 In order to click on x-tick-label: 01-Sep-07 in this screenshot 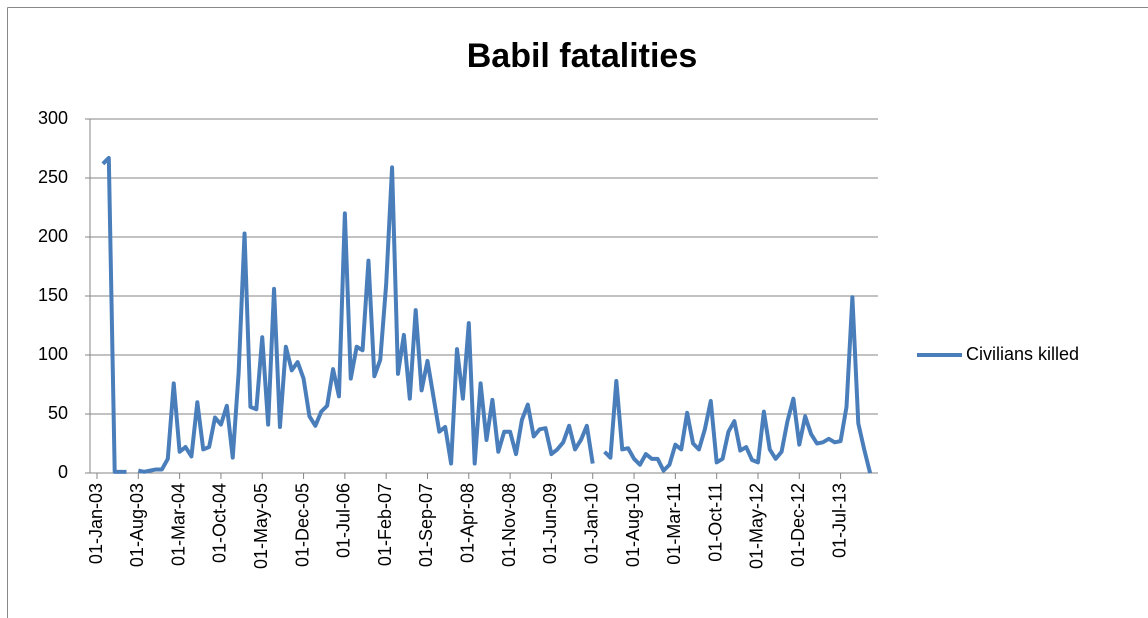, I will do `click(426, 525)`.